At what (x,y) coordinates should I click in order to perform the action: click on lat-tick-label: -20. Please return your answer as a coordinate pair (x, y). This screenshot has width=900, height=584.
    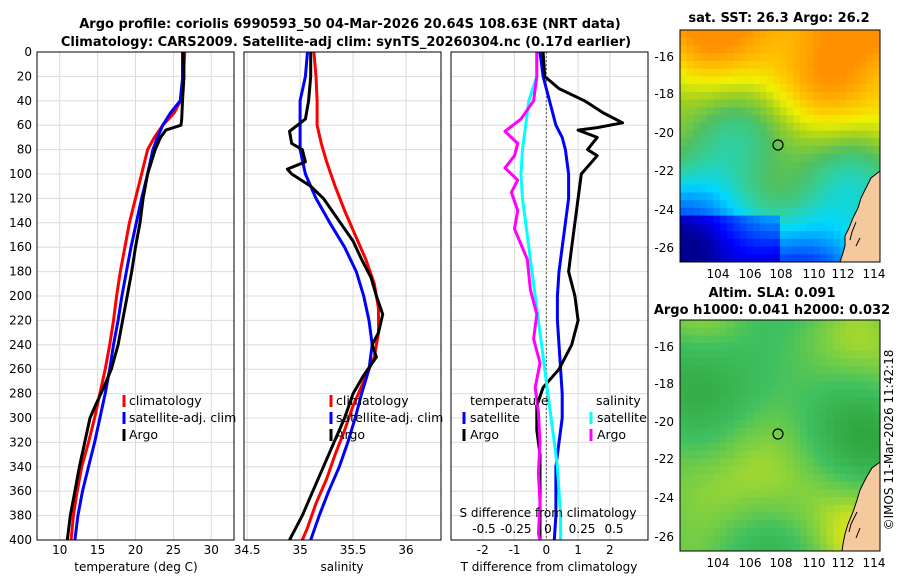
    Looking at the image, I should click on (664, 133).